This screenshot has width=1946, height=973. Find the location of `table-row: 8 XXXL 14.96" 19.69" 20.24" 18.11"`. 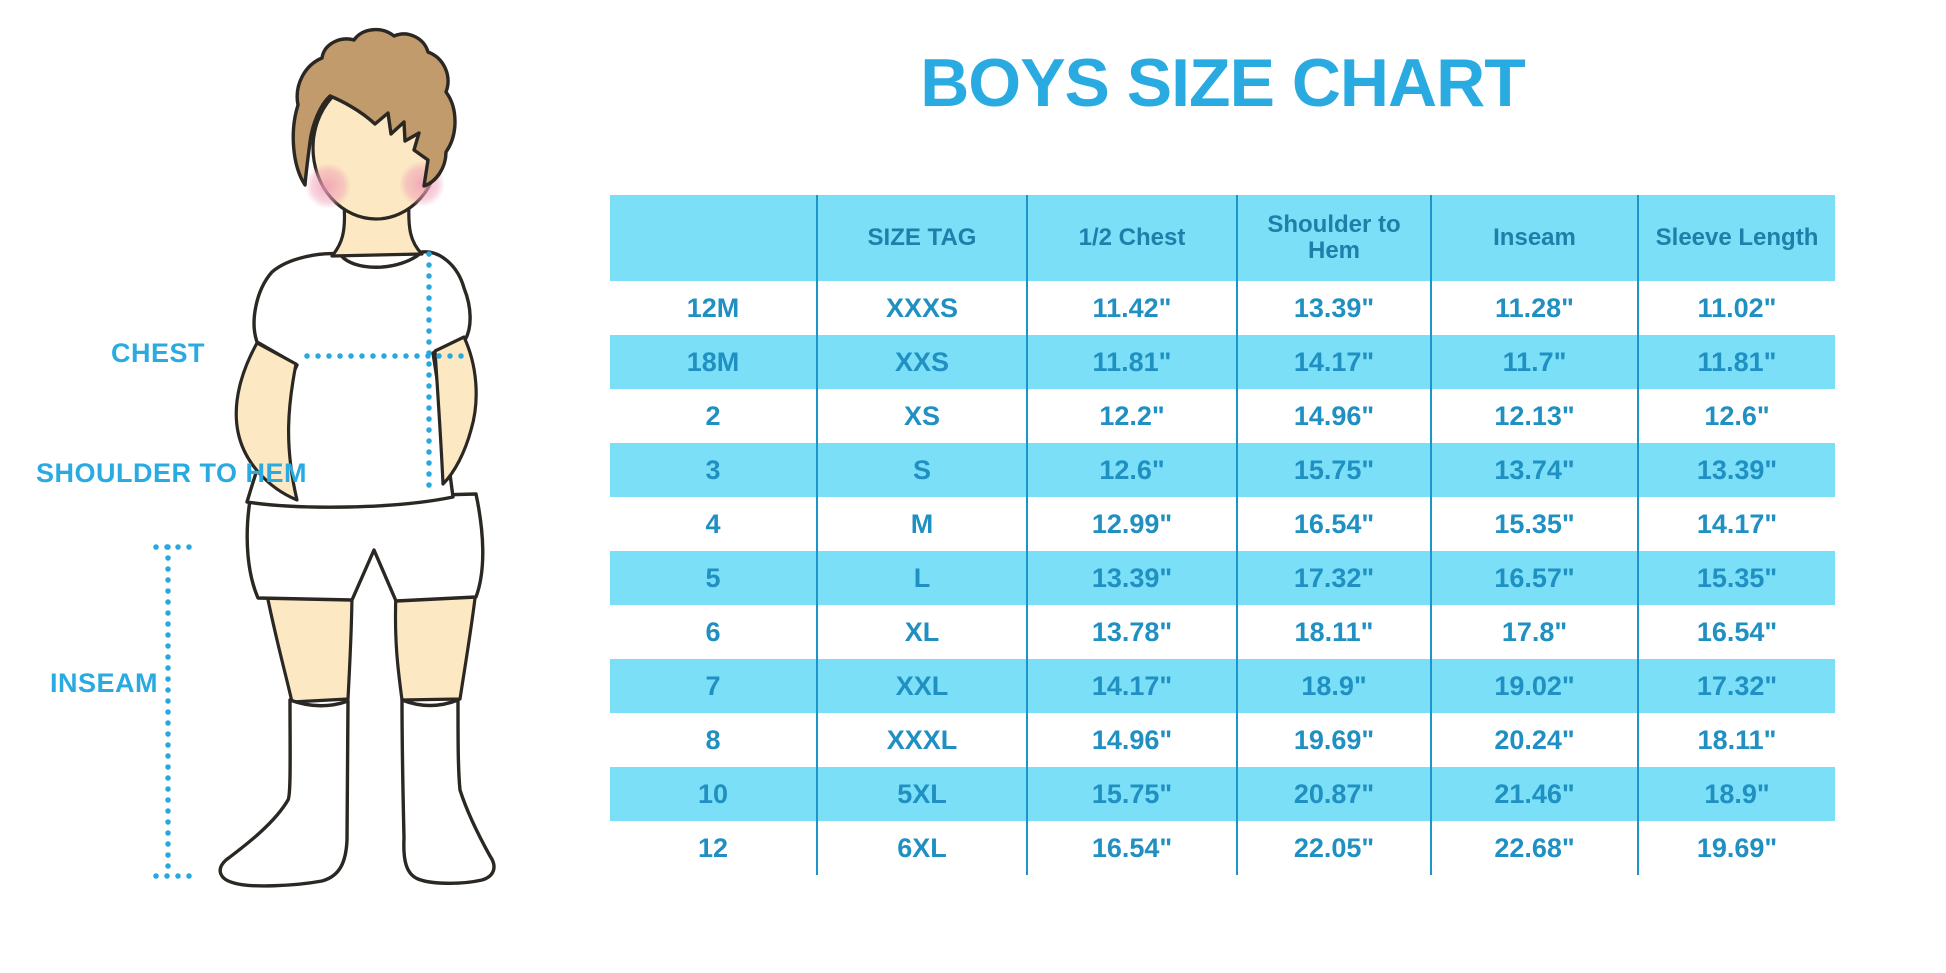

table-row: 8 XXXL 14.96" 19.69" 20.24" 18.11" is located at coordinates (1222, 740).